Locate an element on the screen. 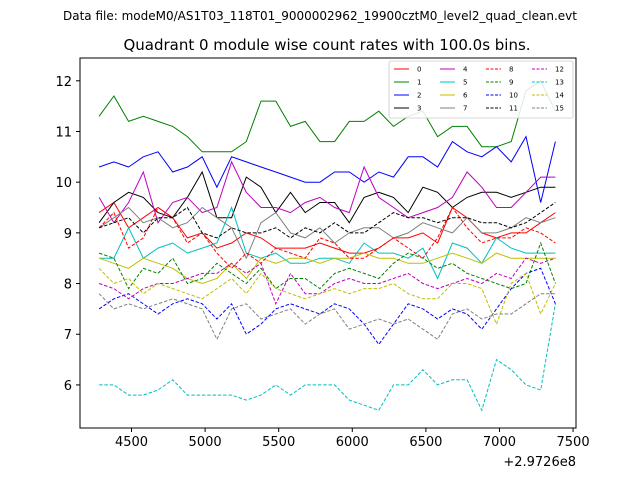 This screenshot has height=480, width=640. legend-label-8: 8 is located at coordinates (511, 70).